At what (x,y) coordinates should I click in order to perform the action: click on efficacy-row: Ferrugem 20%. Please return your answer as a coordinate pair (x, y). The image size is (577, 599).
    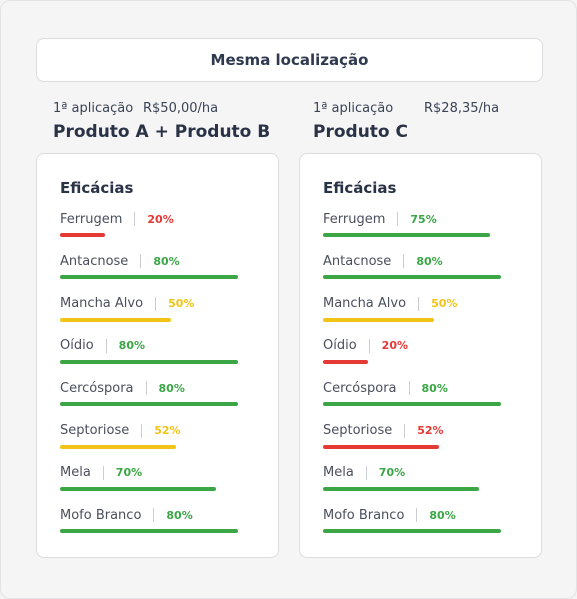
    Looking at the image, I should click on (150, 231).